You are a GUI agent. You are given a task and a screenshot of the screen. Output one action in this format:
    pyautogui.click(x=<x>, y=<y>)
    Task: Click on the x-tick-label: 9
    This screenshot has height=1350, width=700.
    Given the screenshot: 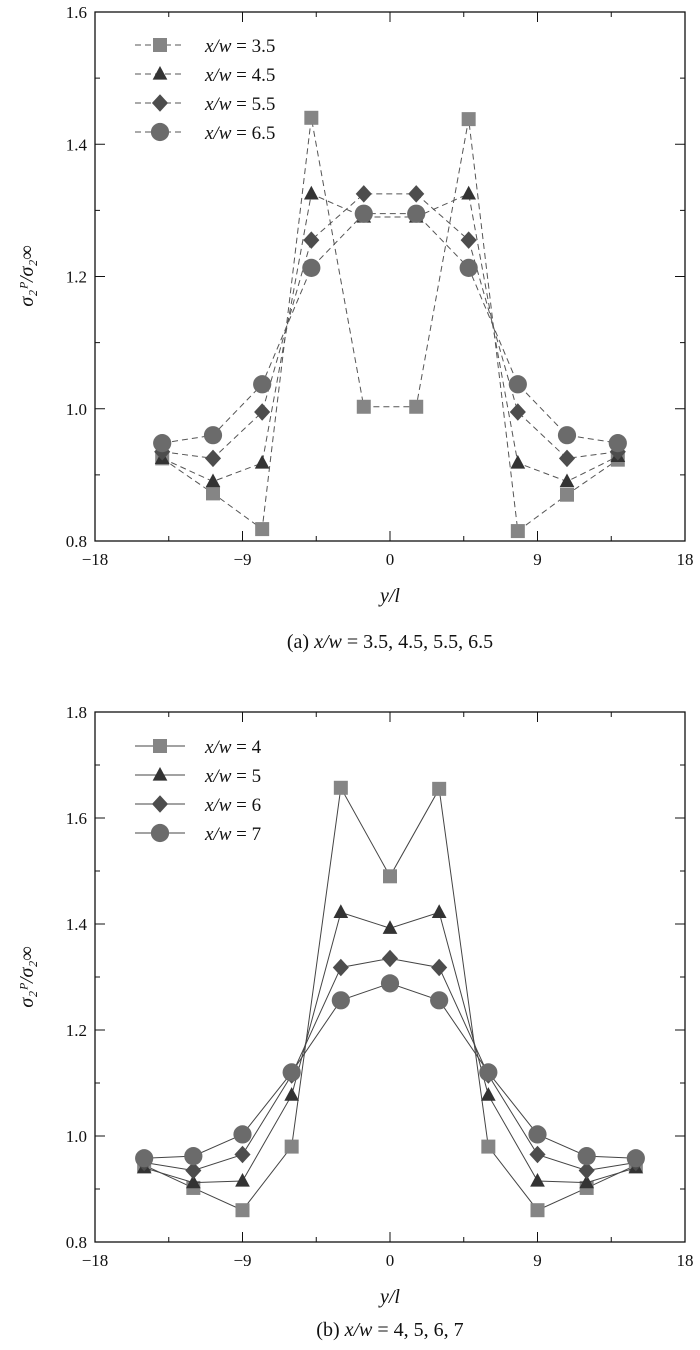 What is the action you would take?
    pyautogui.click(x=537, y=1260)
    